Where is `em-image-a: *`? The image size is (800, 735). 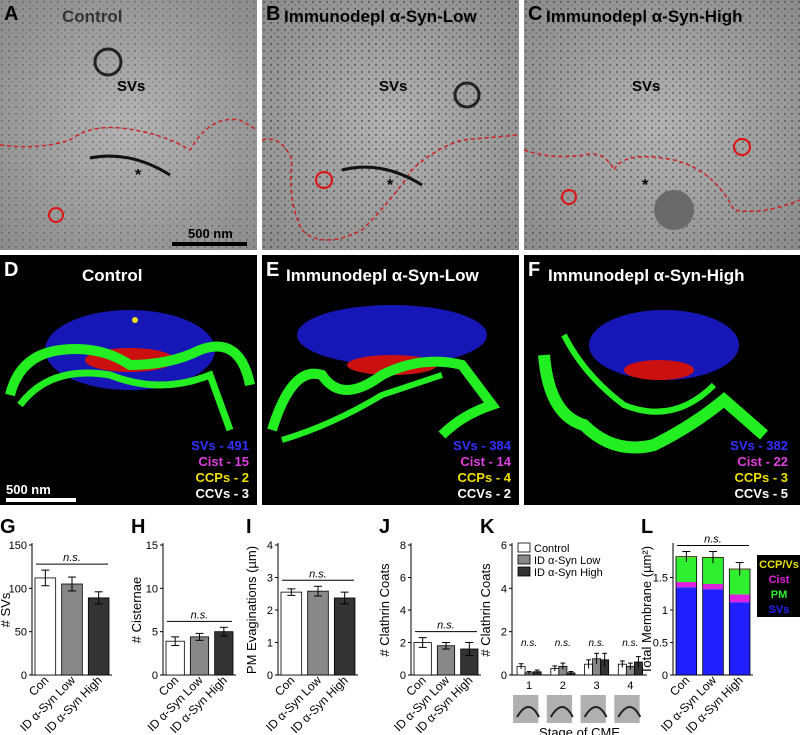 em-image-a: * is located at coordinates (128, 125).